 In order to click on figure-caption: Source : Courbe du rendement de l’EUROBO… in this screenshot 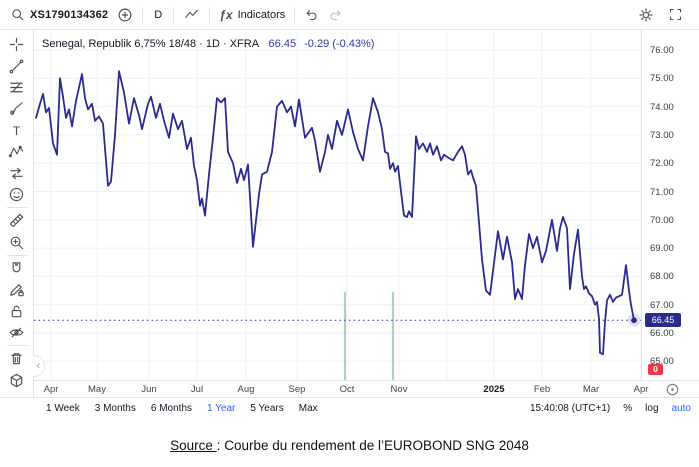, I will do `click(349, 445)`.